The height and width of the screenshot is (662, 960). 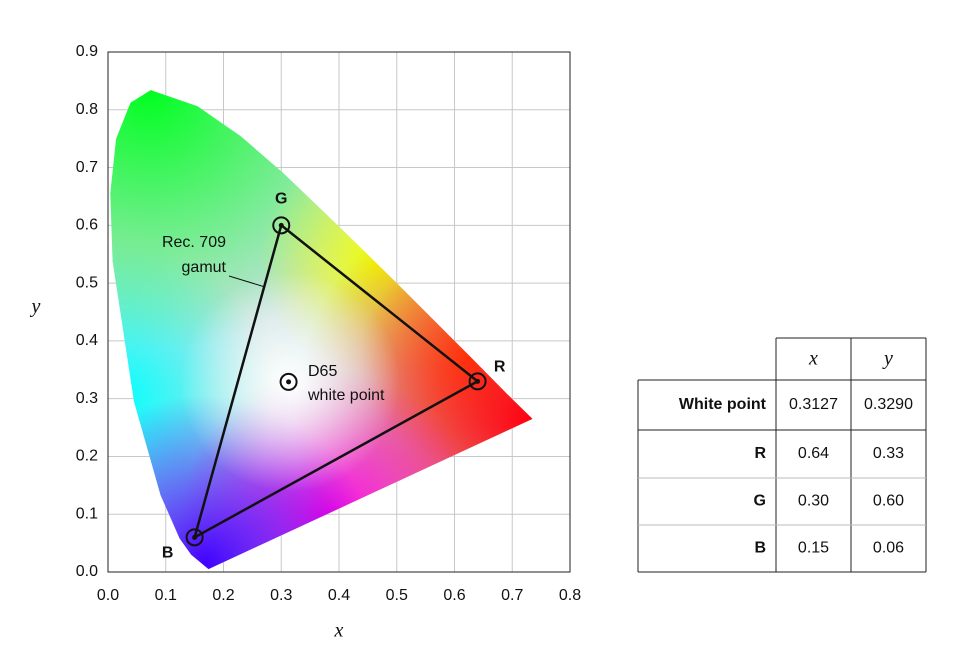 I want to click on table-cell: 0.30, so click(x=813, y=501).